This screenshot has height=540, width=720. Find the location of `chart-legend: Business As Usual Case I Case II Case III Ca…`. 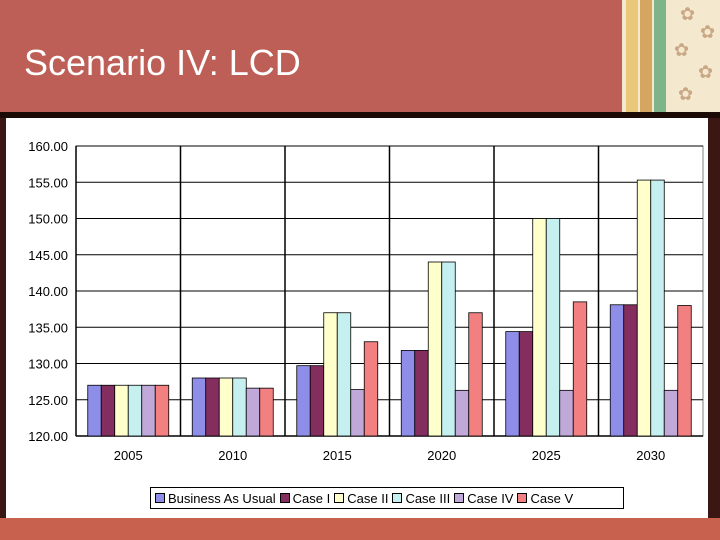

chart-legend: Business As Usual Case I Case II Case III Ca… is located at coordinates (387, 498).